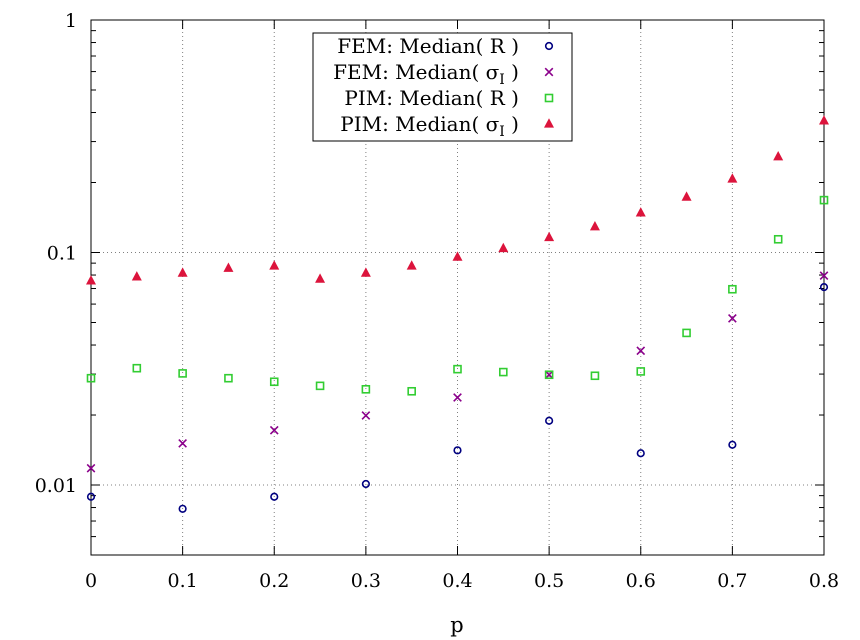  I want to click on y-tick-label: 0.1, so click(62, 254).